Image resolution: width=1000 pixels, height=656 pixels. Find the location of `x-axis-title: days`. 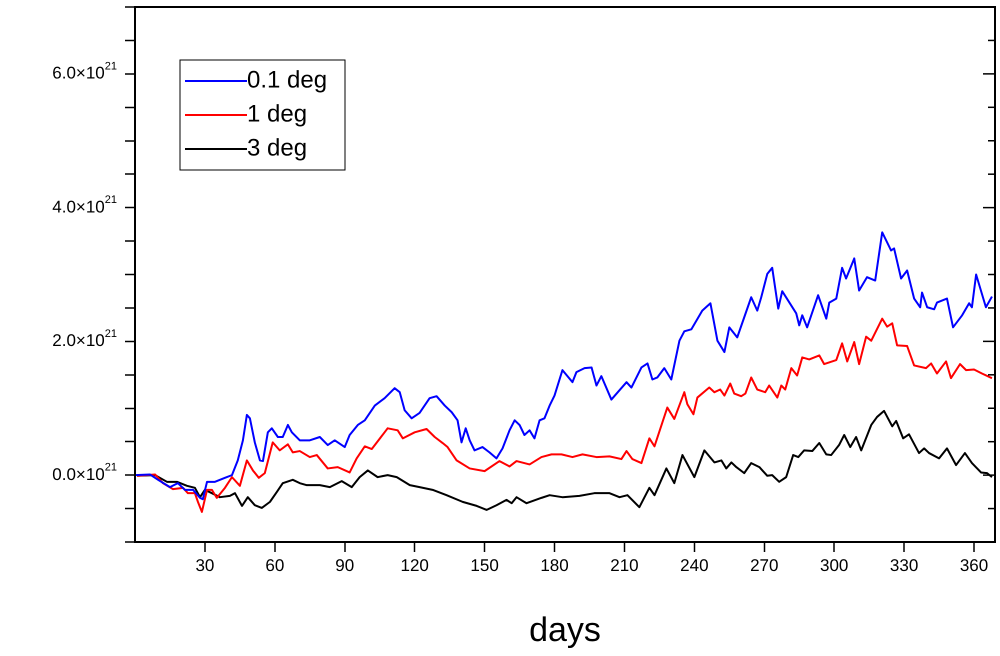

x-axis-title: days is located at coordinates (565, 629).